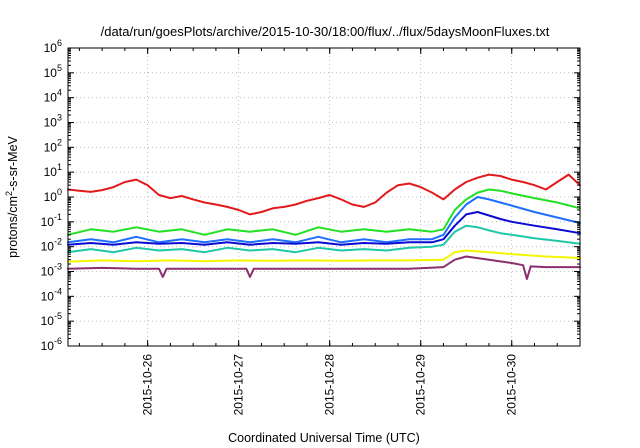  What do you see at coordinates (53, 121) in the screenshot?
I see `y-tick-label: 10³` at bounding box center [53, 121].